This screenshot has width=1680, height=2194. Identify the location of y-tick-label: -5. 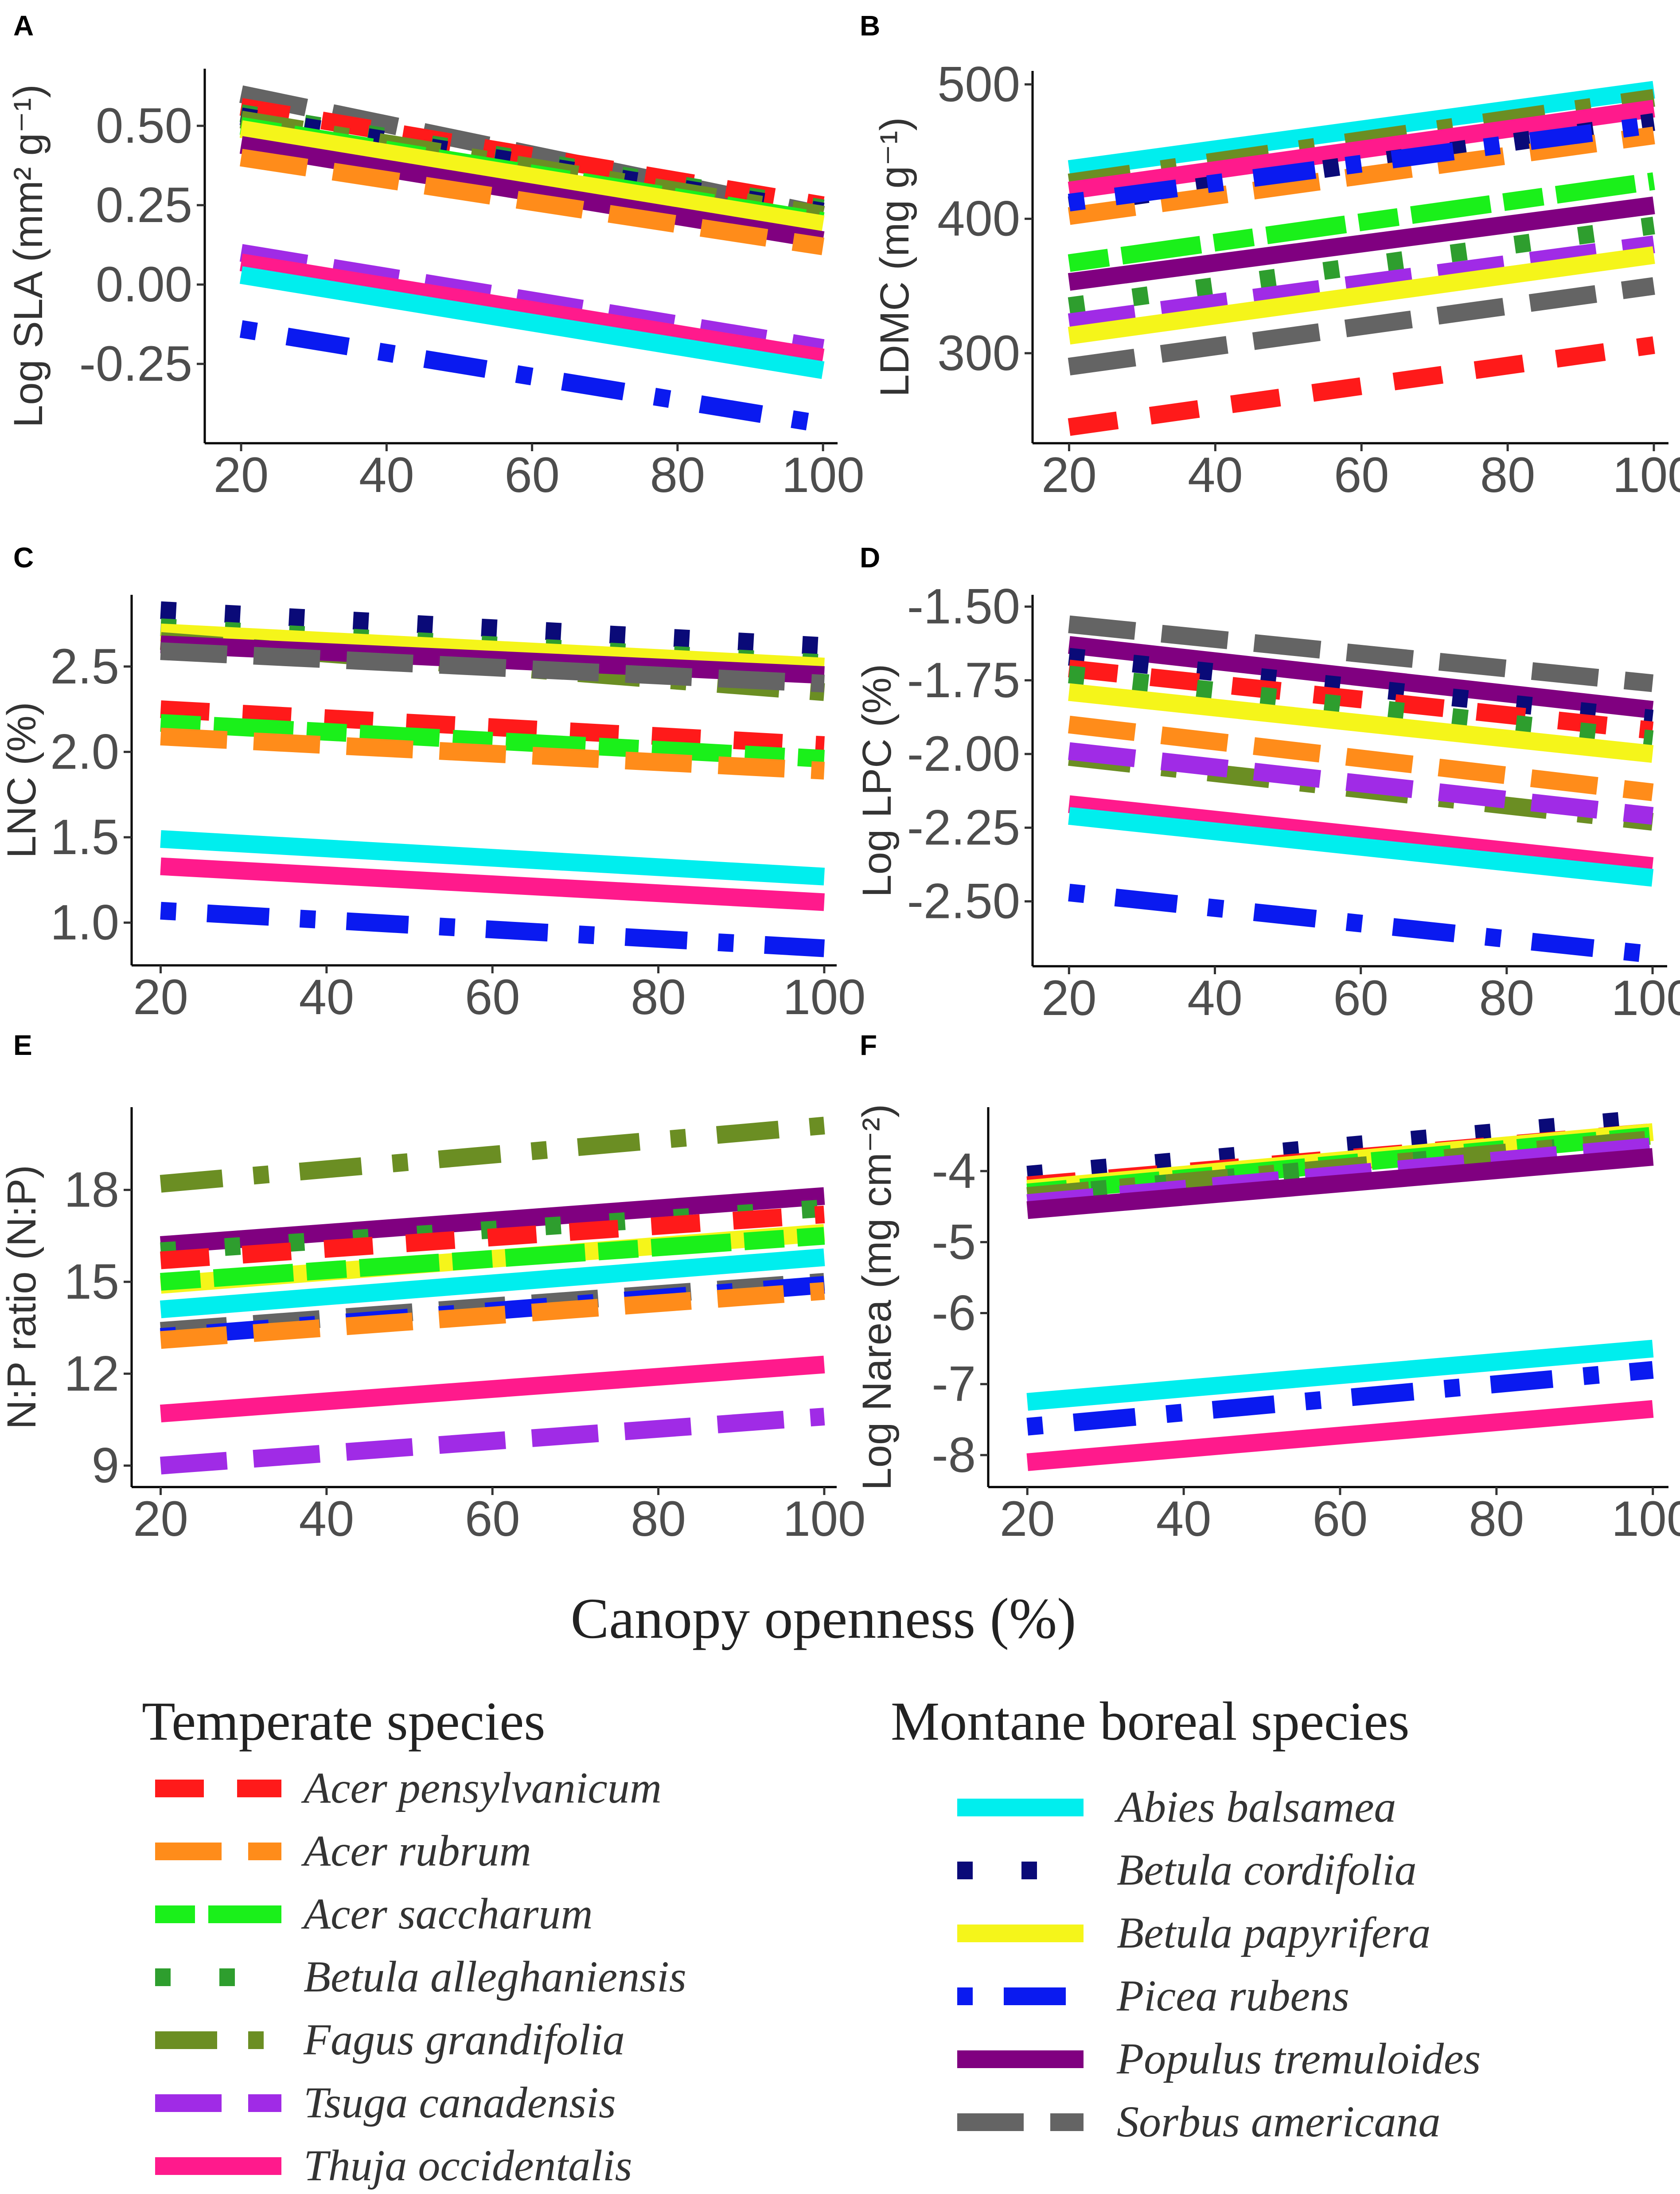
(954, 1242).